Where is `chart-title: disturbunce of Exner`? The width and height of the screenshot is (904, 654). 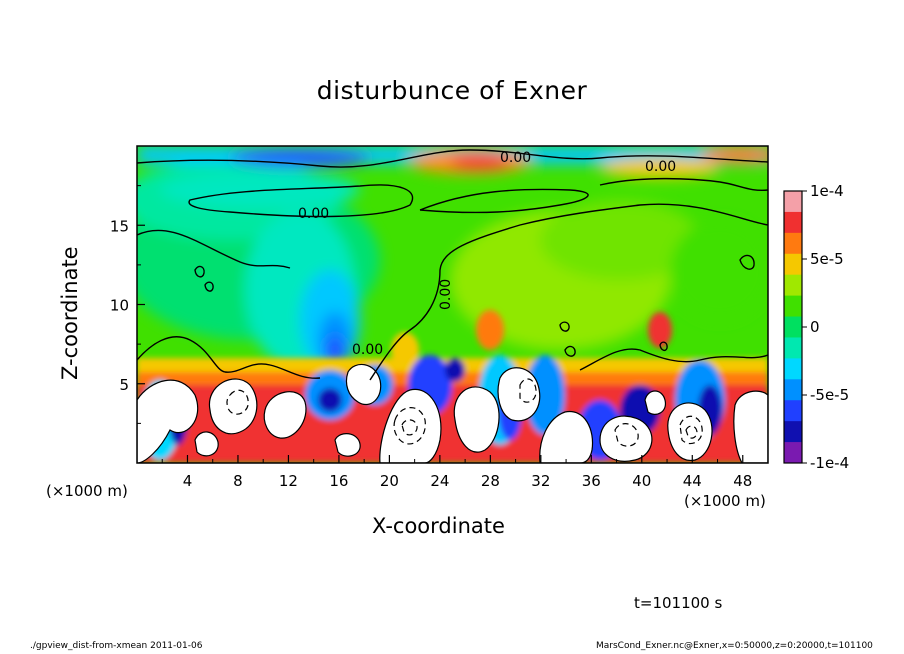
chart-title: disturbunce of Exner is located at coordinates (452, 90).